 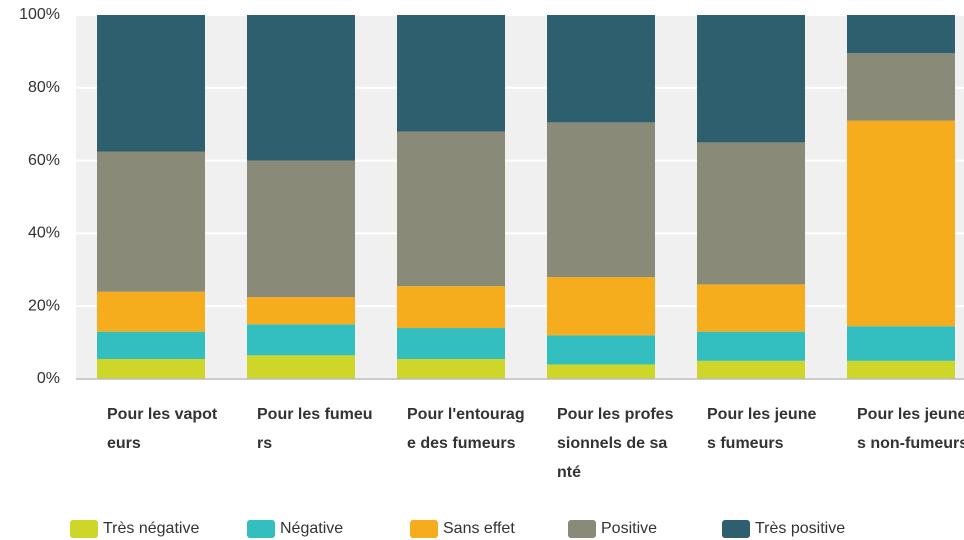 I want to click on x-tick-label: Pour les professionnels de santé, so click(x=615, y=443).